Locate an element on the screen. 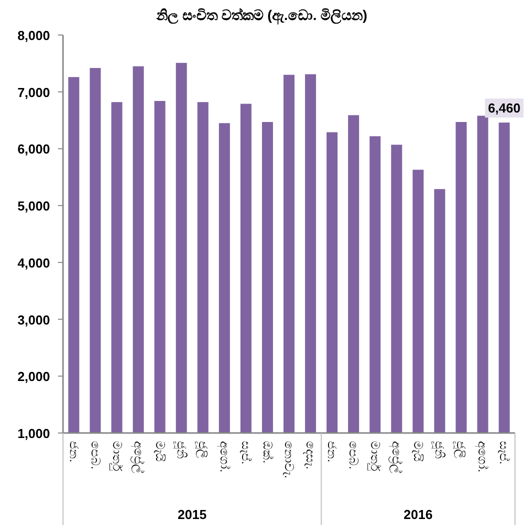 Image resolution: width=524 pixels, height=528 pixels. y-tick-label: 4,000 is located at coordinates (33, 262).